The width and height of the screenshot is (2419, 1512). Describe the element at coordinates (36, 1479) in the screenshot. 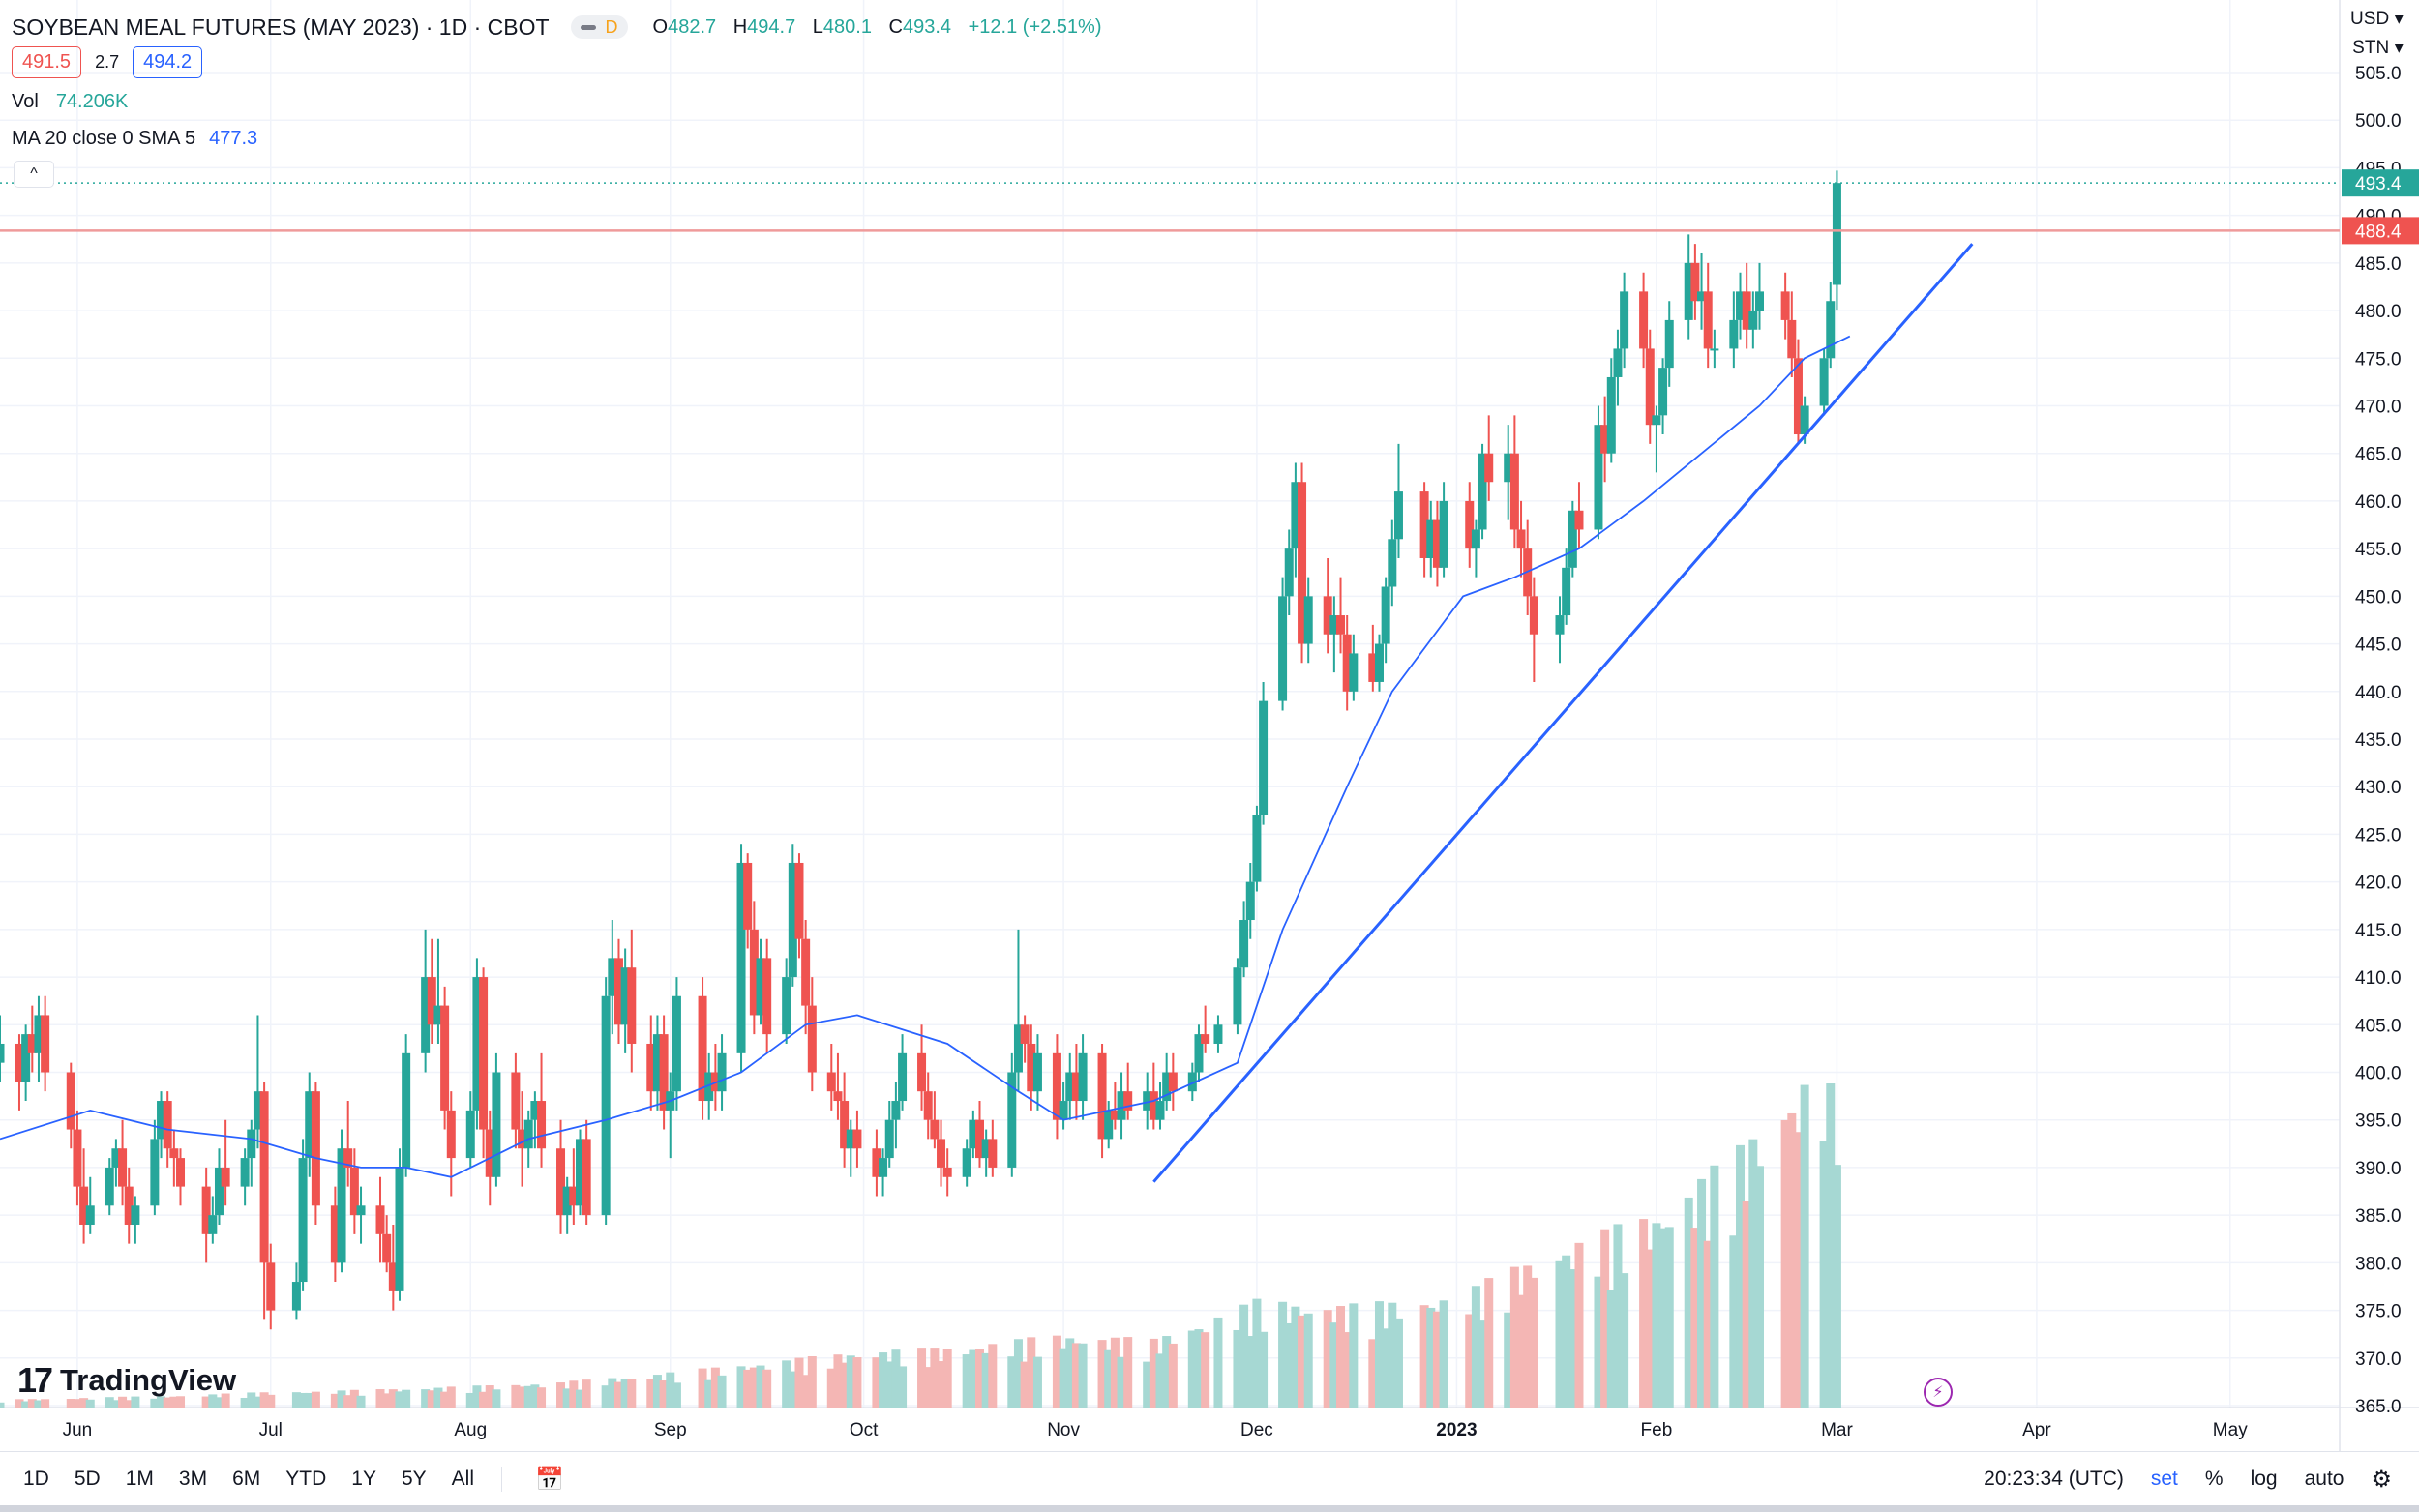

I see `range-1d-button: 1D` at that location.